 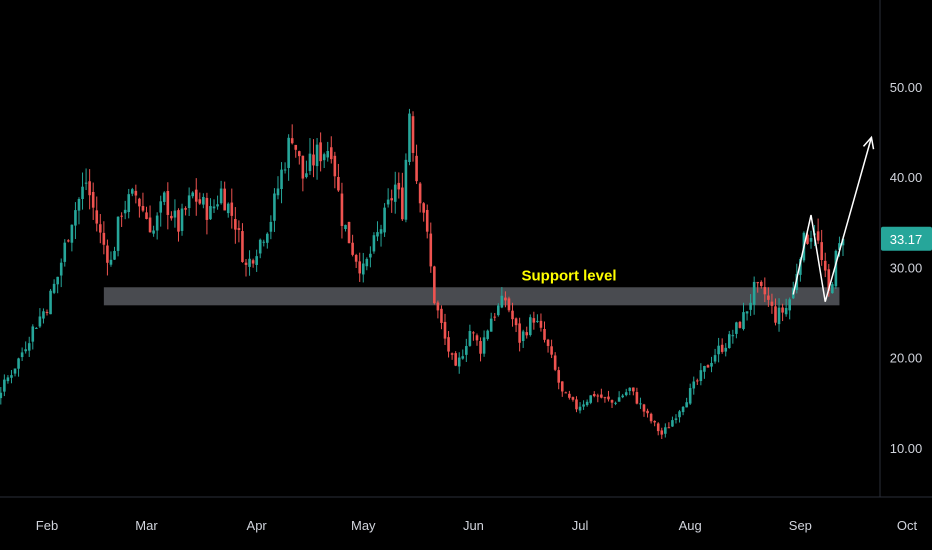 What do you see at coordinates (363, 525) in the screenshot?
I see `time-tick-label: May` at bounding box center [363, 525].